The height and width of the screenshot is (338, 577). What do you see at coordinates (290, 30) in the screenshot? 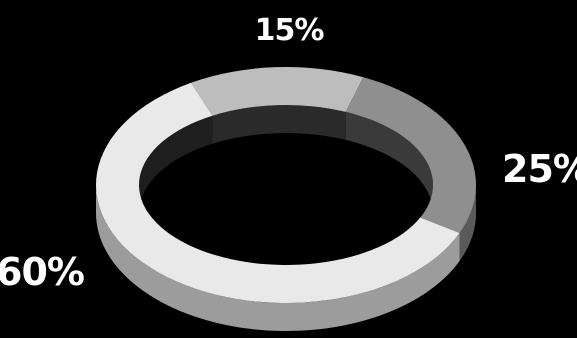
I see `slice-label-1: 15%` at bounding box center [290, 30].